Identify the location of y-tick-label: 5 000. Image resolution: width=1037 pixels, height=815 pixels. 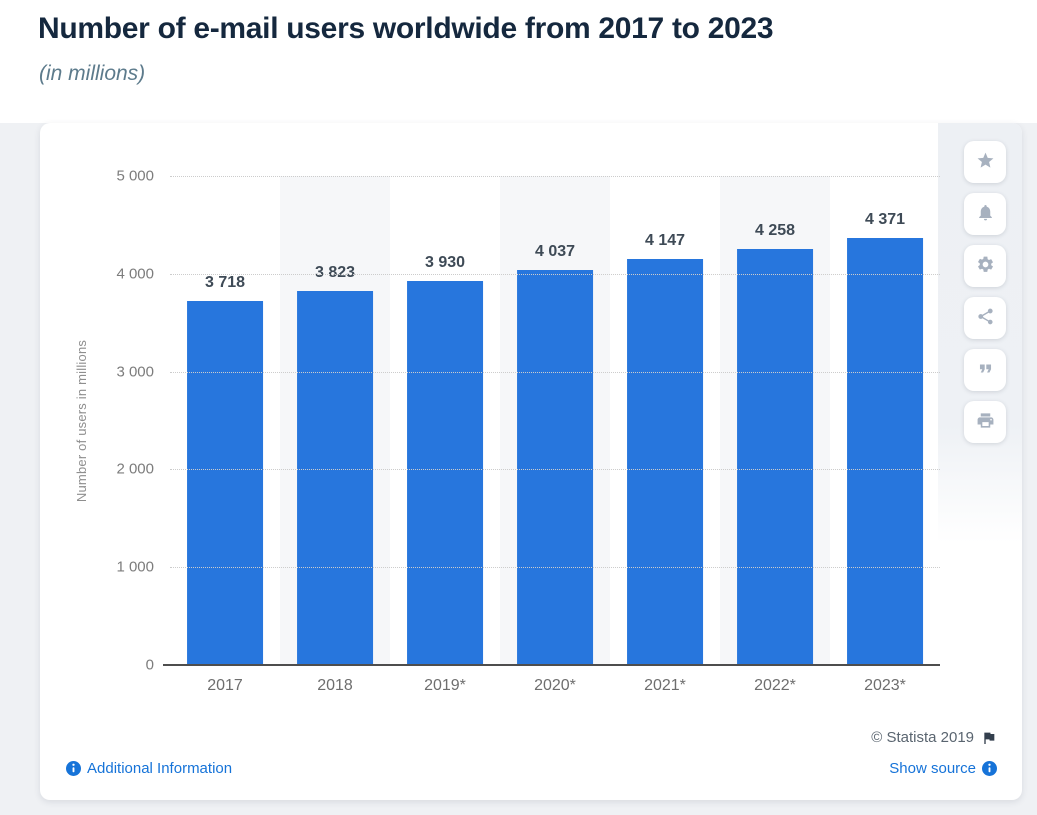
(135, 176).